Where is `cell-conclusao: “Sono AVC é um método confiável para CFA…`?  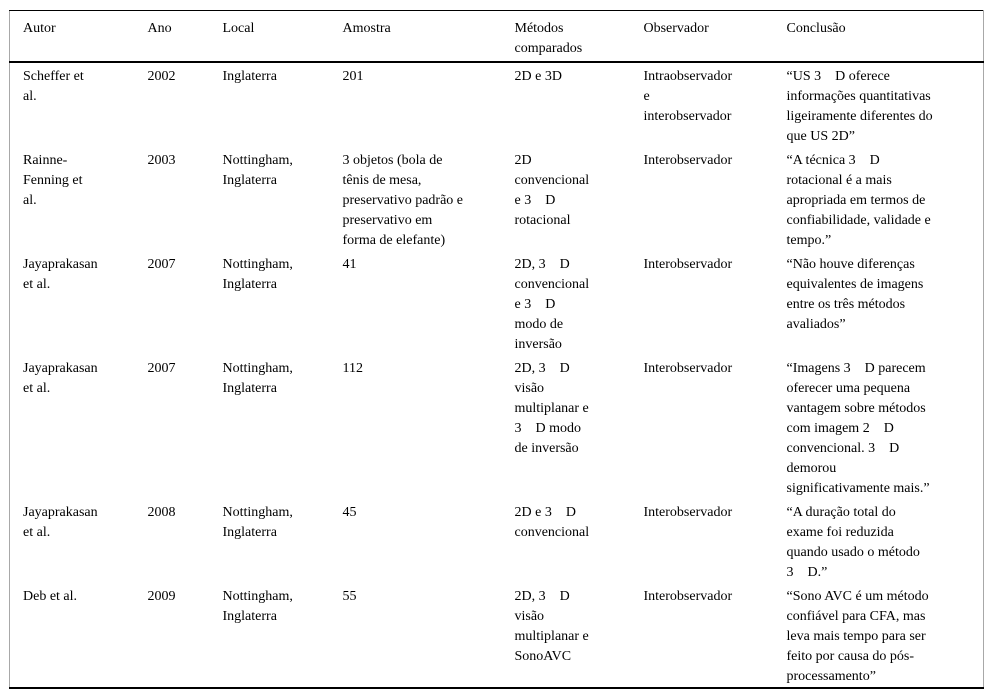 cell-conclusao: “Sono AVC é um método confiável para CFA… is located at coordinates (857, 636).